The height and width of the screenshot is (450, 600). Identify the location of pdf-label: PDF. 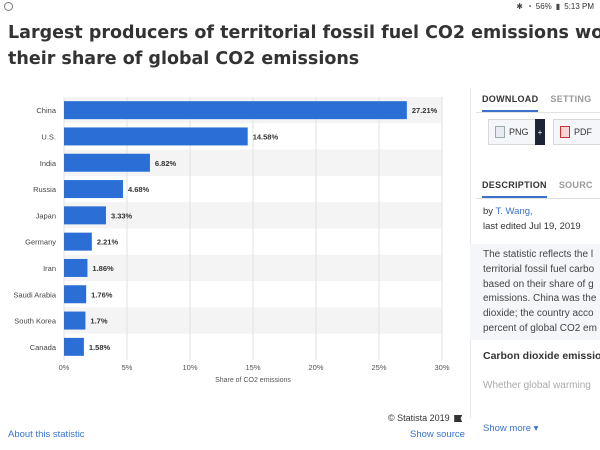
(583, 132).